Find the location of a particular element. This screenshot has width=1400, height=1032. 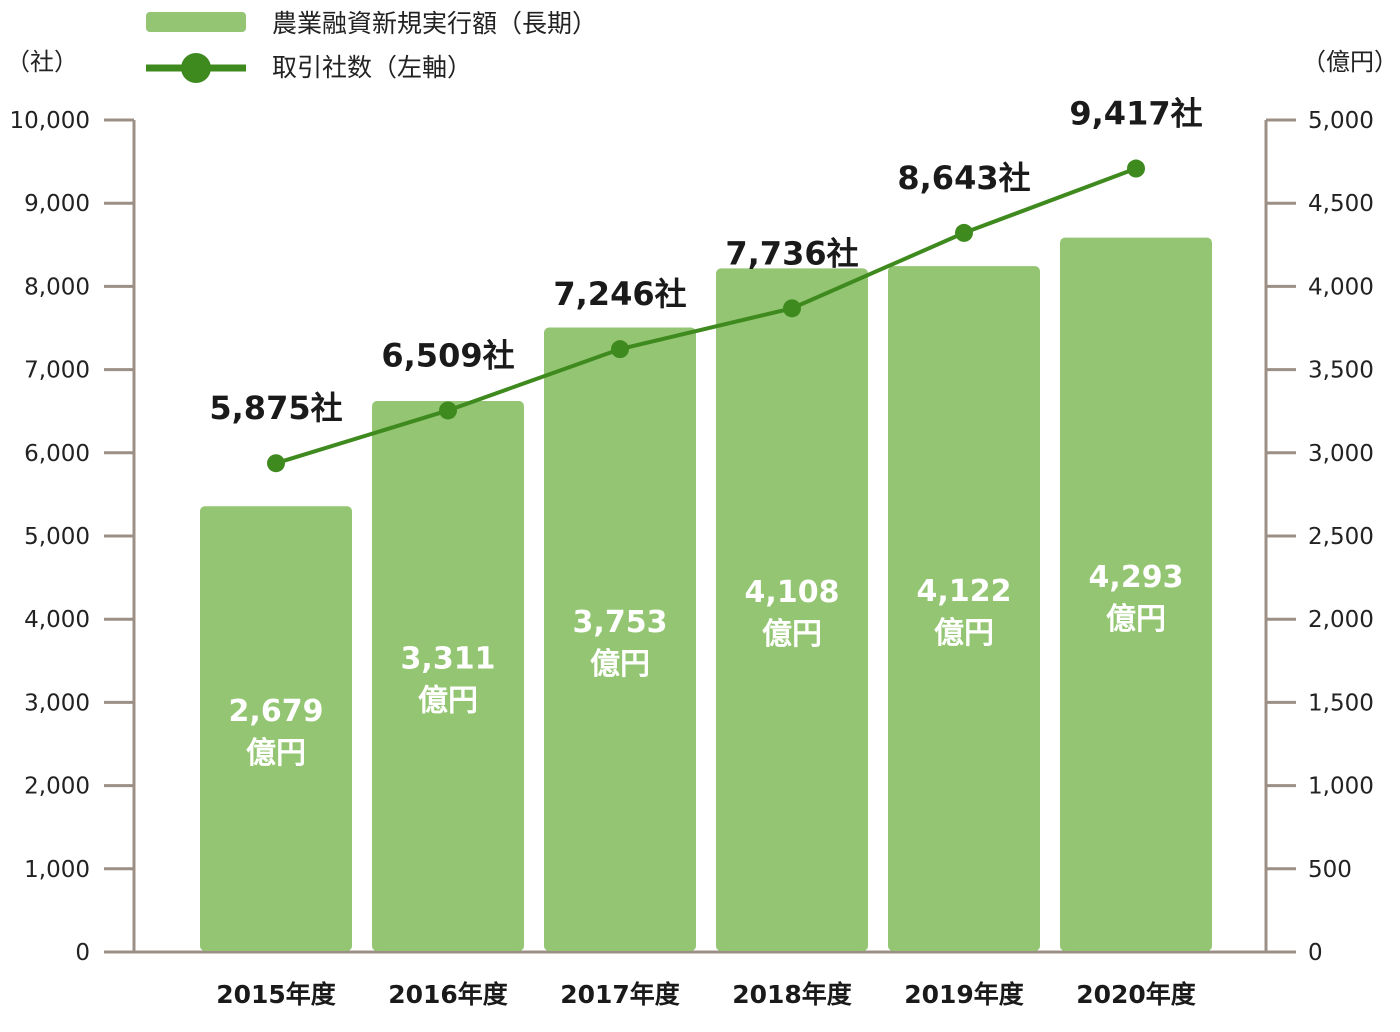

line-value-label: 6,509社 is located at coordinates (447, 355).